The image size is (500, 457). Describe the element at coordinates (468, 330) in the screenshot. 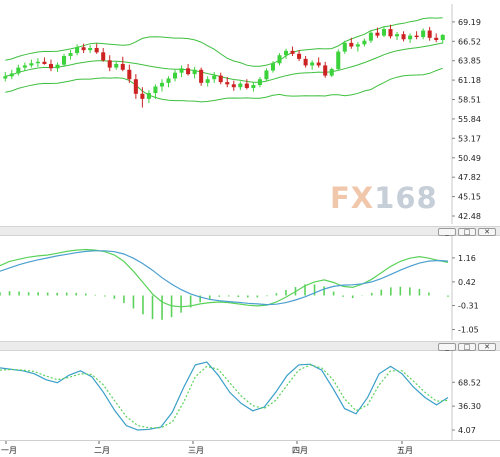

I see `y-tick-label: -1.05` at that location.